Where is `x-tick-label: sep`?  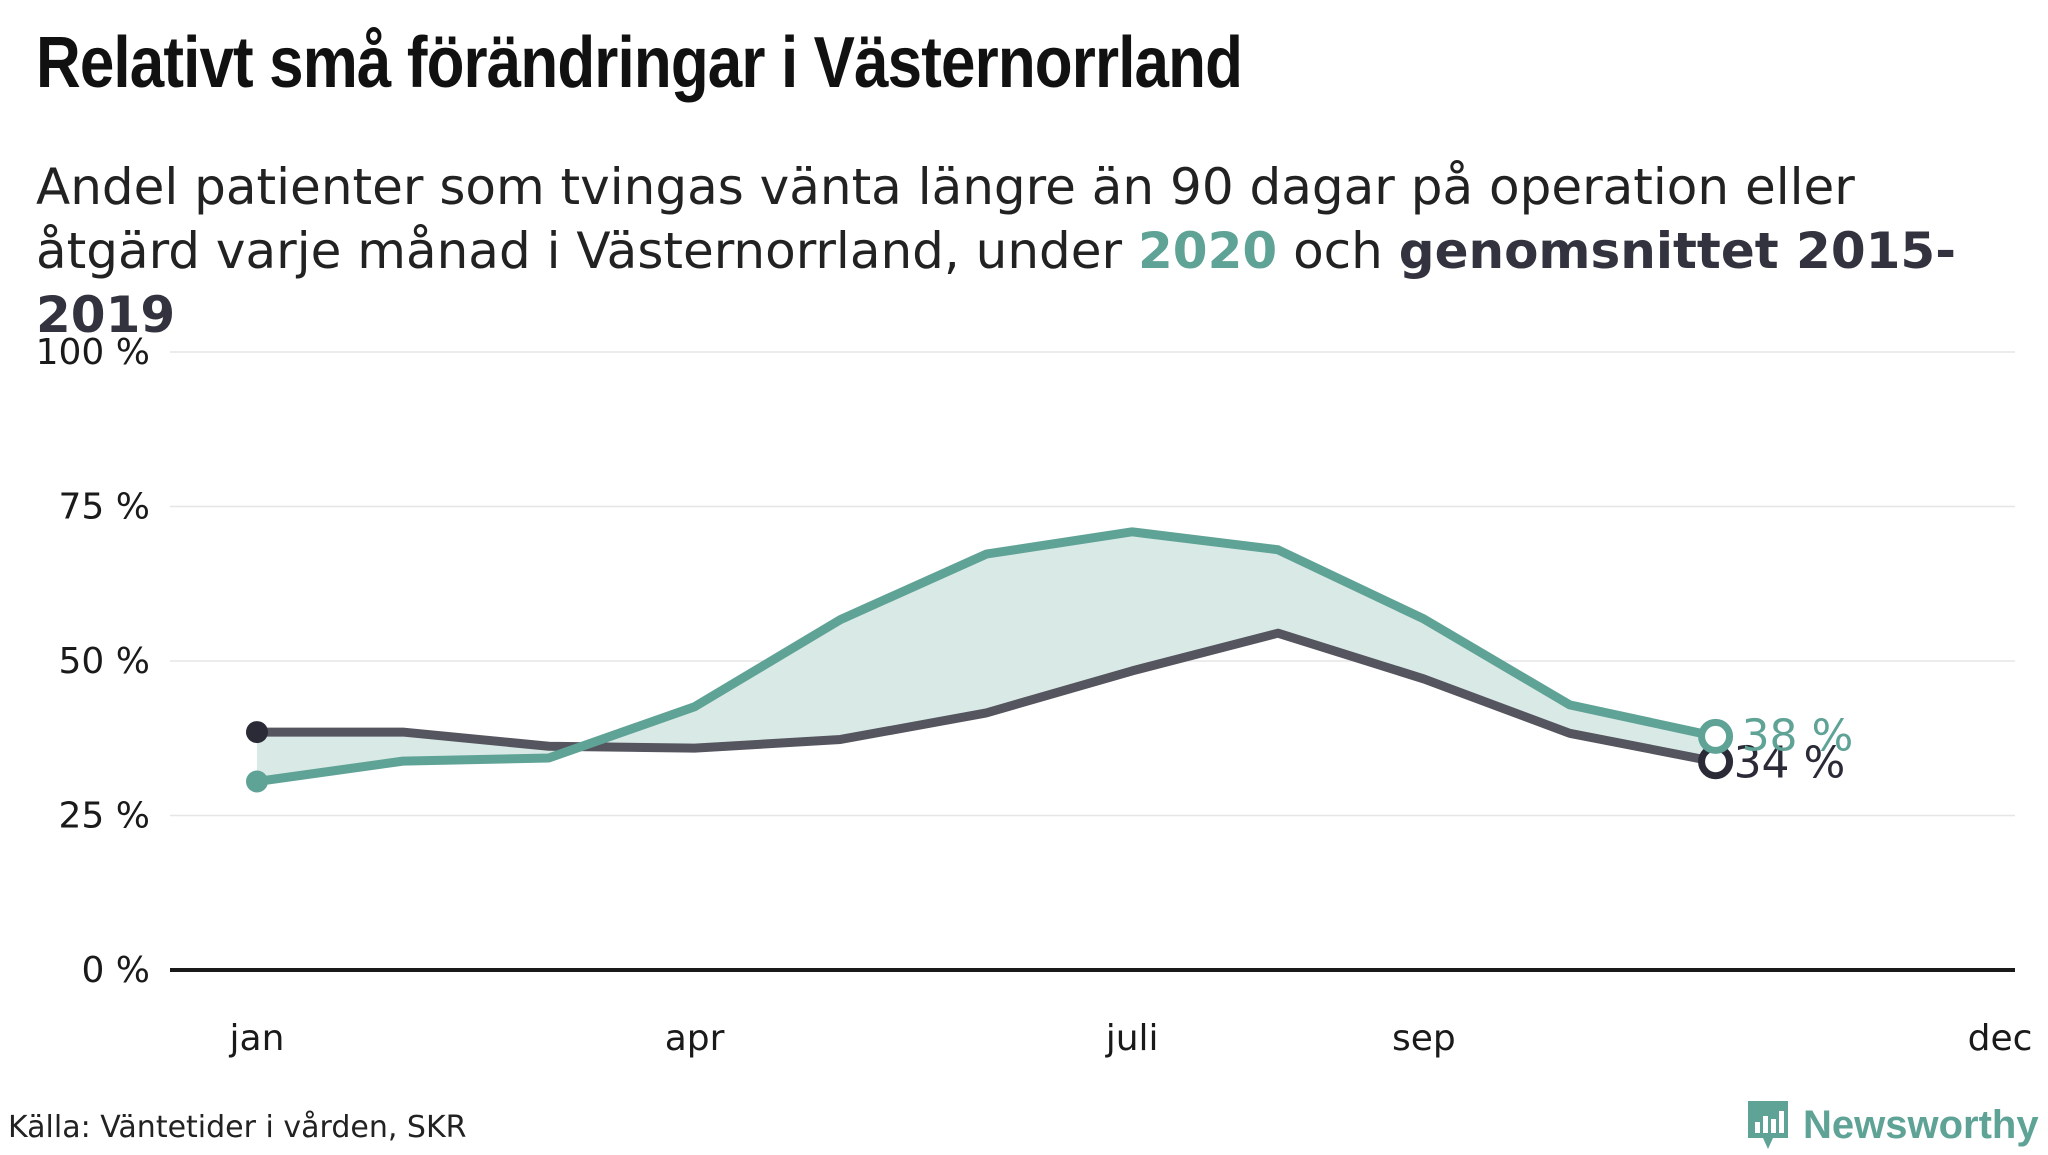
x-tick-label: sep is located at coordinates (1424, 1038).